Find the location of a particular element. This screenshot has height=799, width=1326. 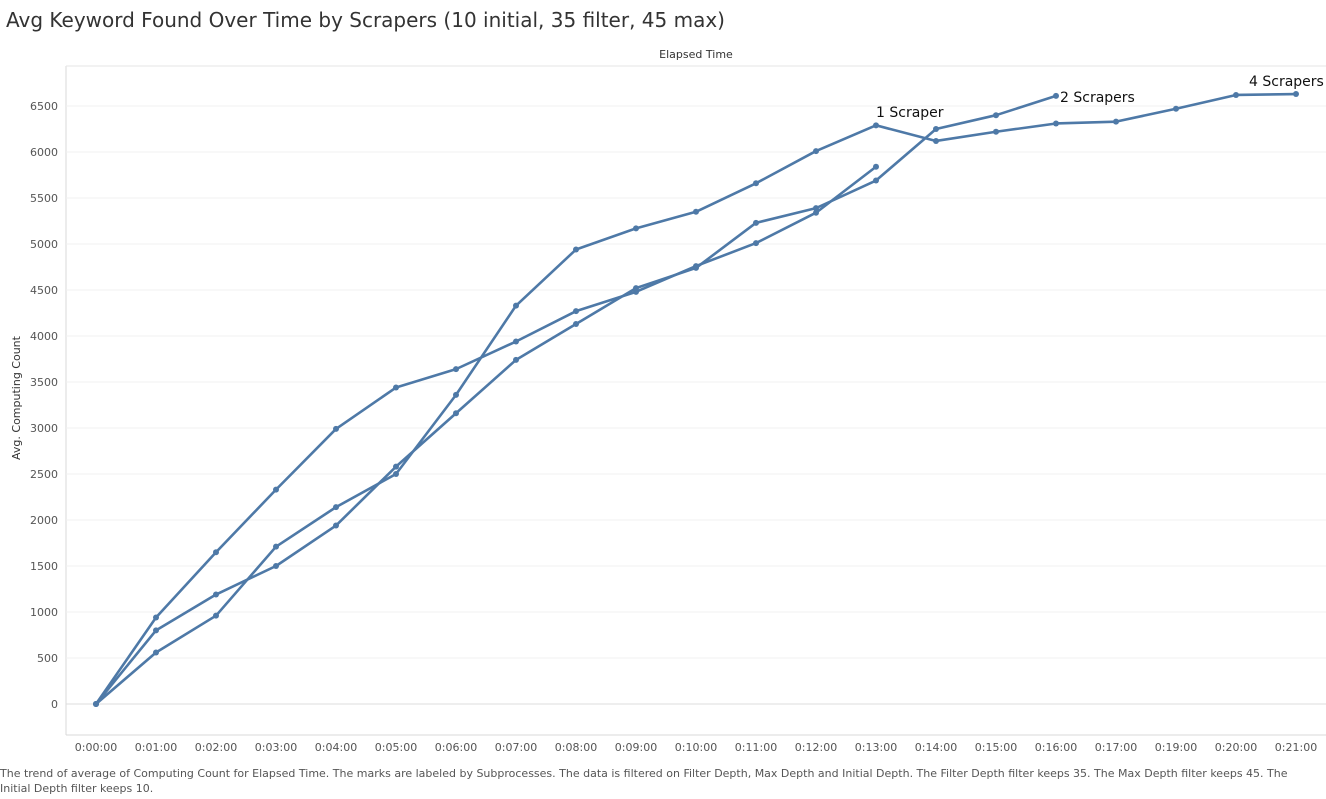

x-tick-label: 0:04:00 is located at coordinates (336, 747).